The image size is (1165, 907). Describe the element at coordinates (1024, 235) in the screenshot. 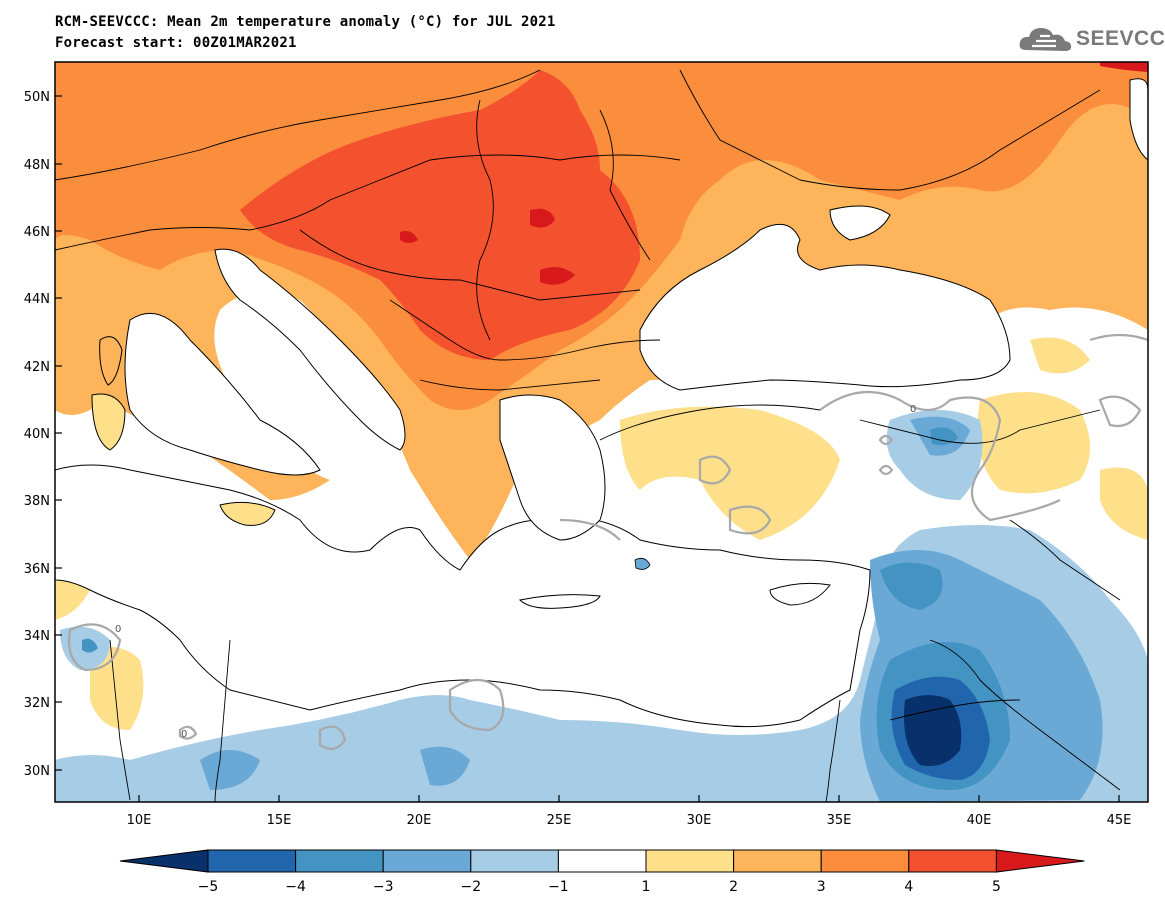

I see `anomaly-2to3-east` at that location.